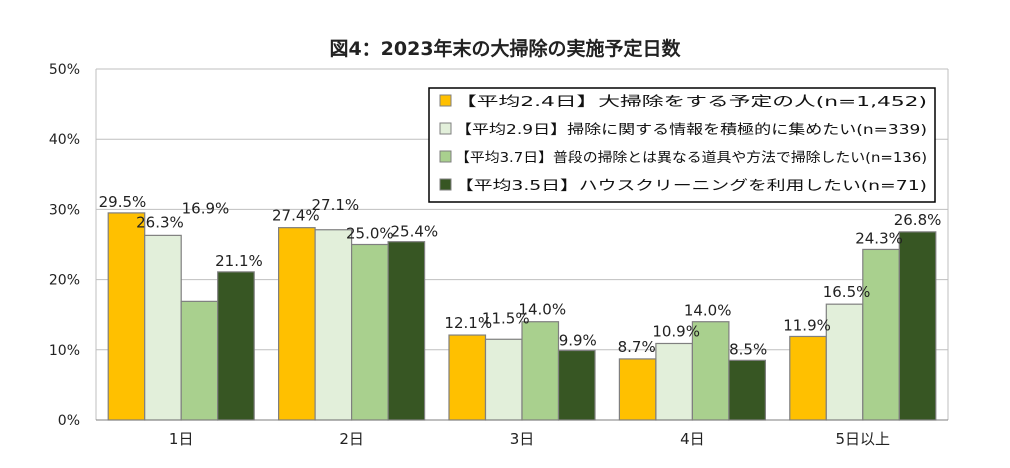 The image size is (1010, 468). What do you see at coordinates (748, 349) in the screenshot?
I see `data-label: 8.5%` at bounding box center [748, 349].